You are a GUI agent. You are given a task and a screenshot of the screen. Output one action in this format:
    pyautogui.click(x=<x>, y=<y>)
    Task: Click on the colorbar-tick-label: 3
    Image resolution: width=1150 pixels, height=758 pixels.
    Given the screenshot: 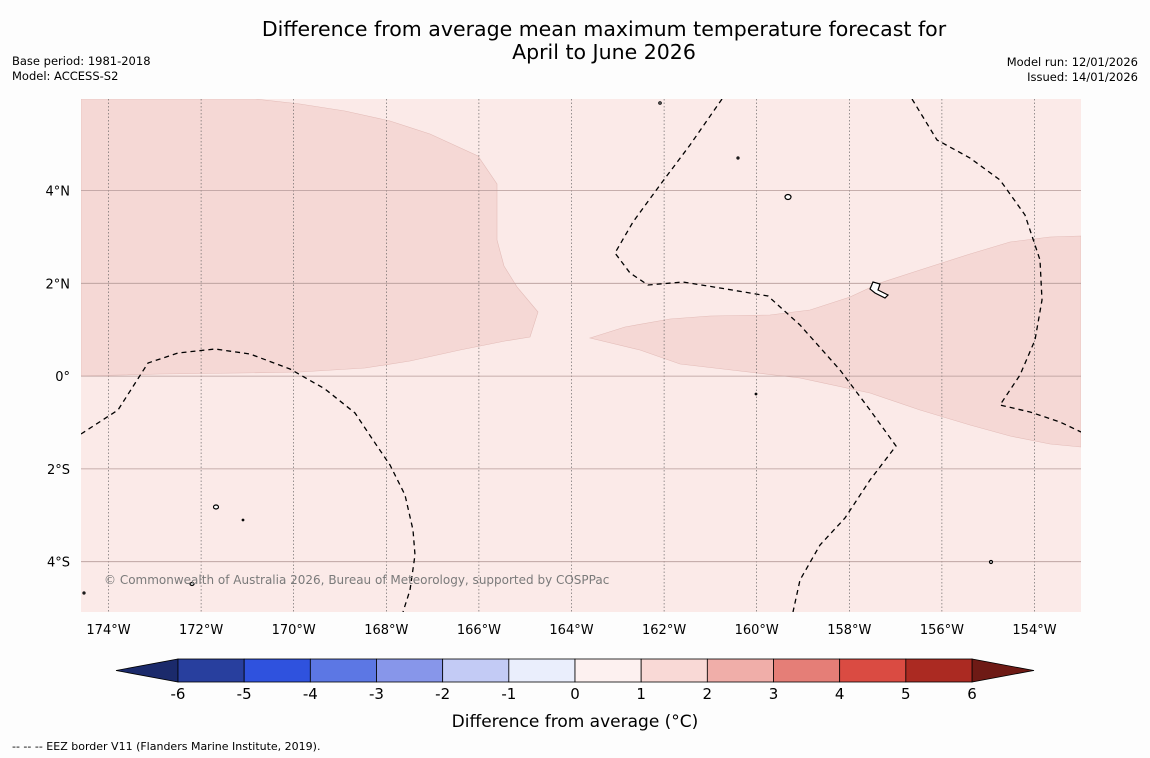 What is the action you would take?
    pyautogui.click(x=774, y=694)
    